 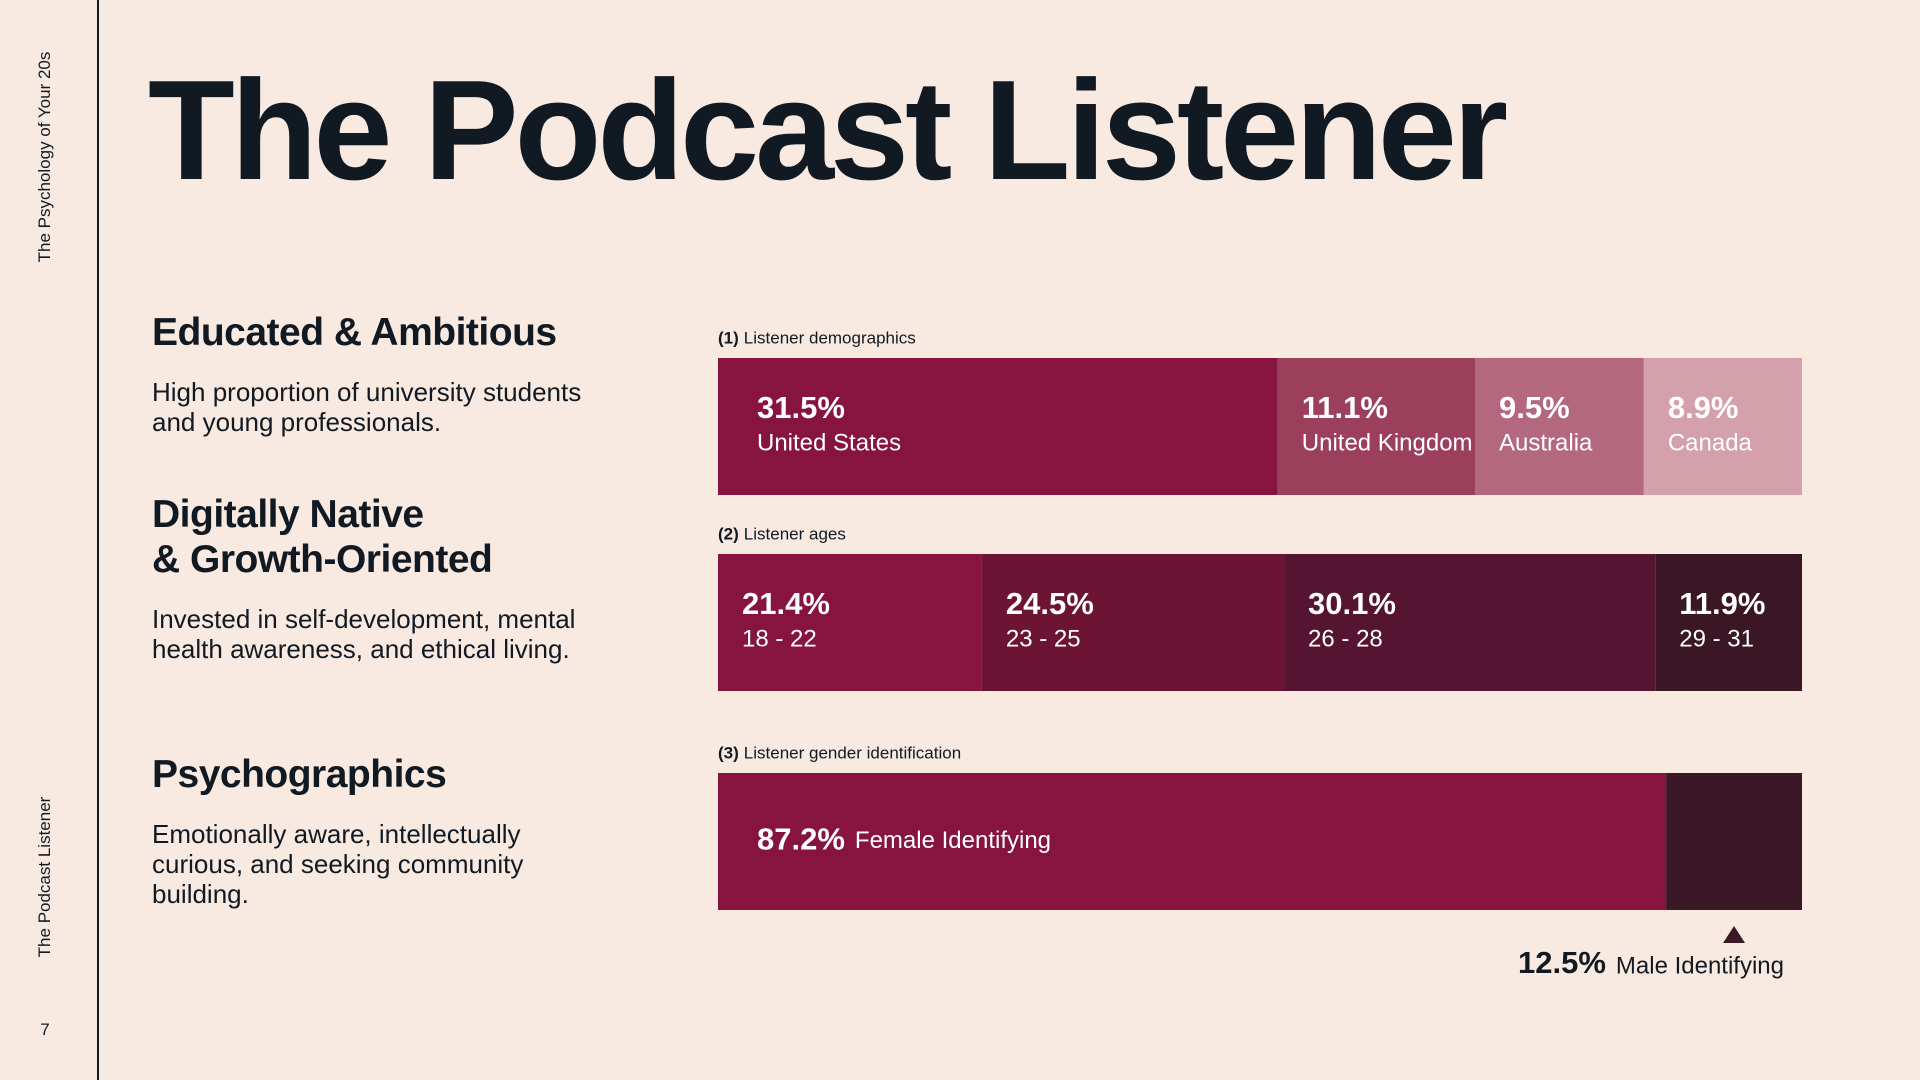 What do you see at coordinates (1700, 965) in the screenshot?
I see `category-label: Male Identifying` at bounding box center [1700, 965].